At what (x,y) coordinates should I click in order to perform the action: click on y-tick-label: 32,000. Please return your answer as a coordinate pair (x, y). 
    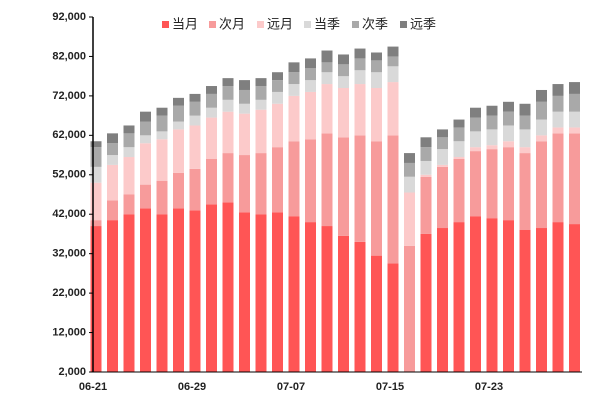
    Looking at the image, I should click on (69, 254).